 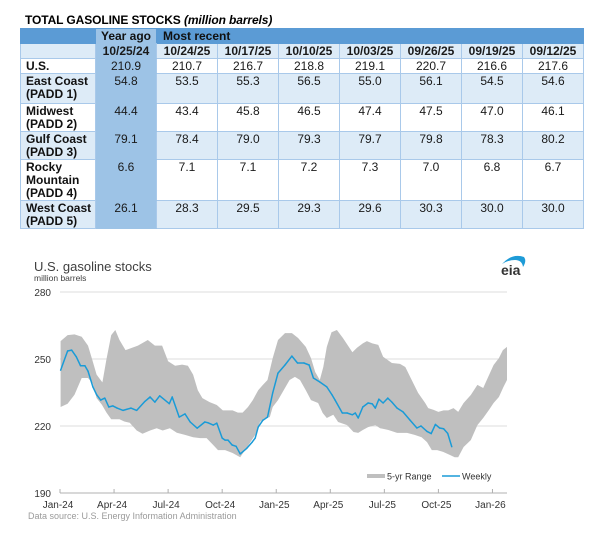 What do you see at coordinates (248, 88) in the screenshot?
I see `table-cell: 55.3` at bounding box center [248, 88].